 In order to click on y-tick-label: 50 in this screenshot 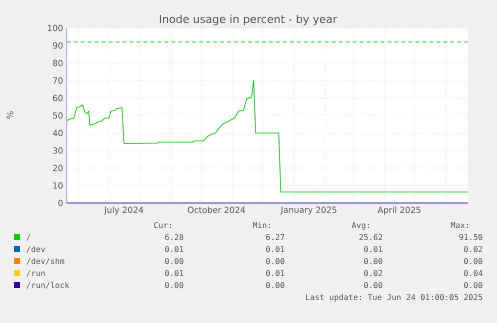, I will do `click(58, 115)`.